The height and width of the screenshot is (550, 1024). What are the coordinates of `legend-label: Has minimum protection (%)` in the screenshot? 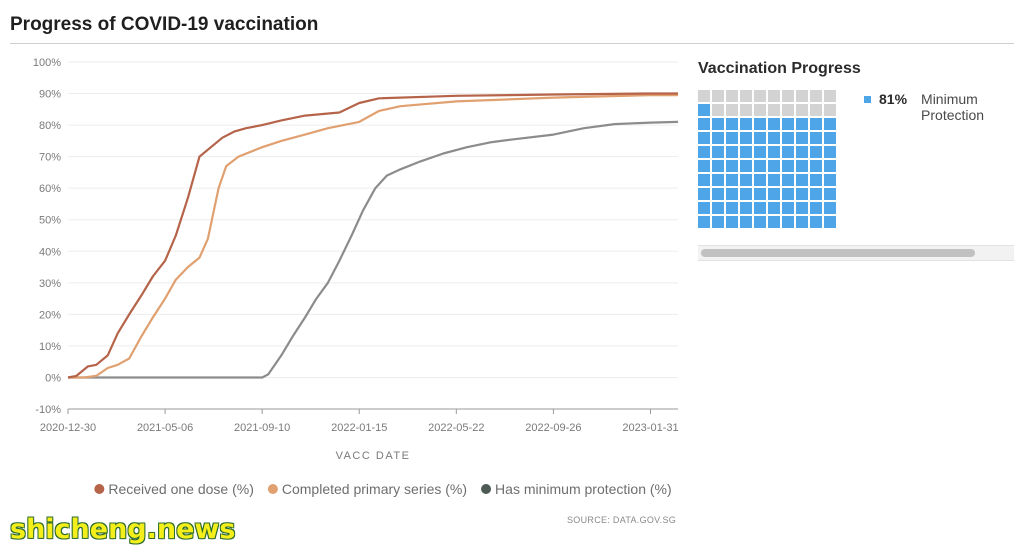 It's located at (583, 489).